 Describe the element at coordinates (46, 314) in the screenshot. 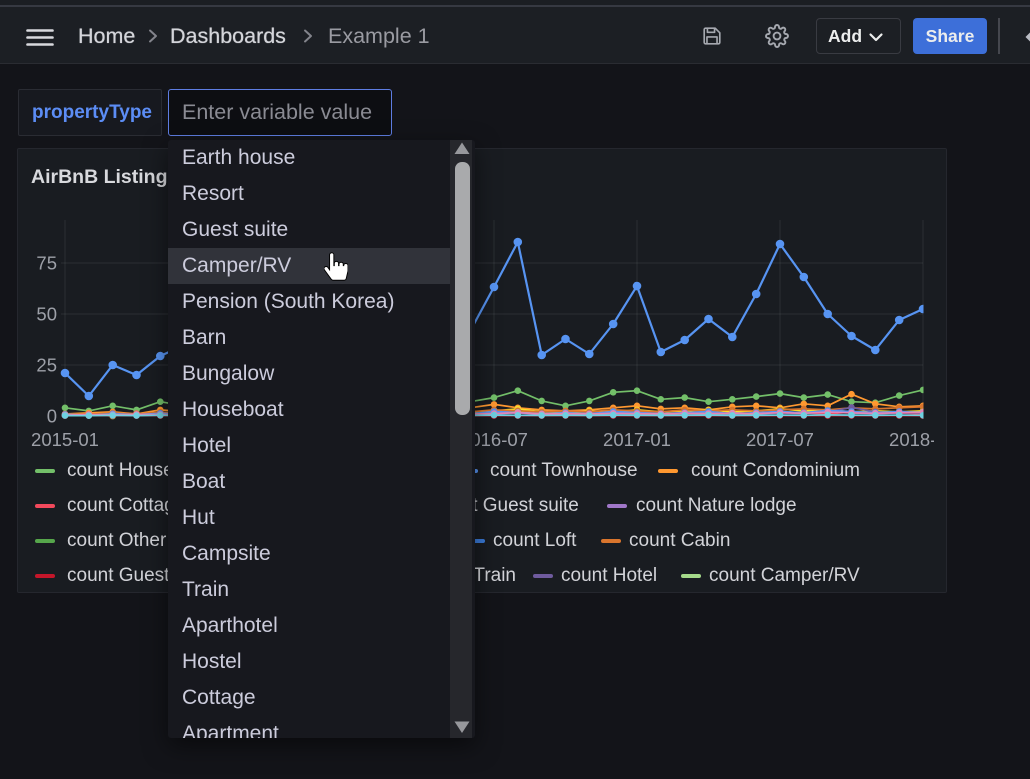

I see `svg-text: 50` at that location.